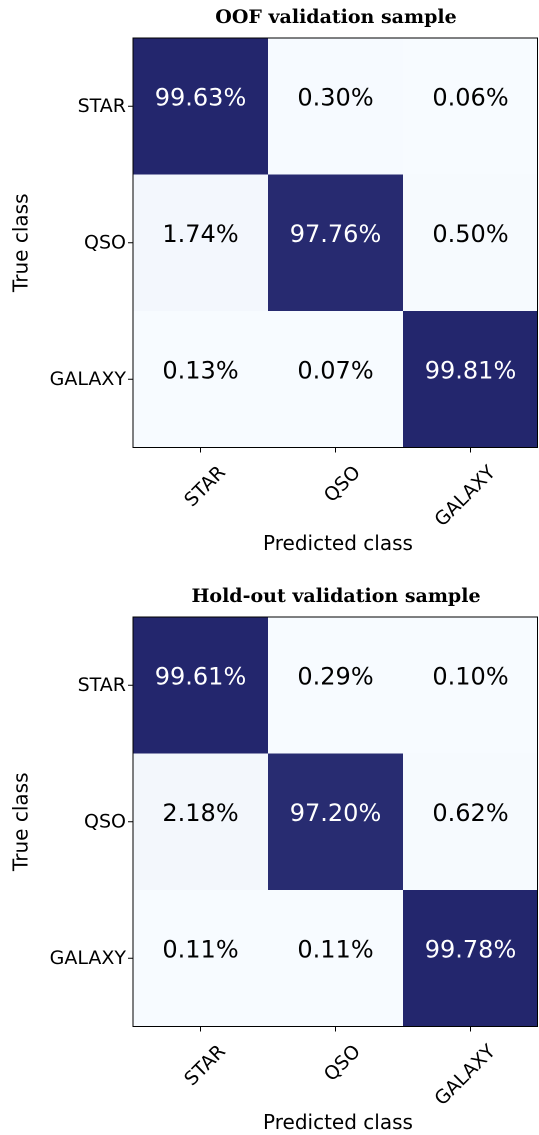 The height and width of the screenshot is (1135, 539). What do you see at coordinates (335, 596) in the screenshot?
I see `chart-title: Hold-out validation sample` at bounding box center [335, 596].